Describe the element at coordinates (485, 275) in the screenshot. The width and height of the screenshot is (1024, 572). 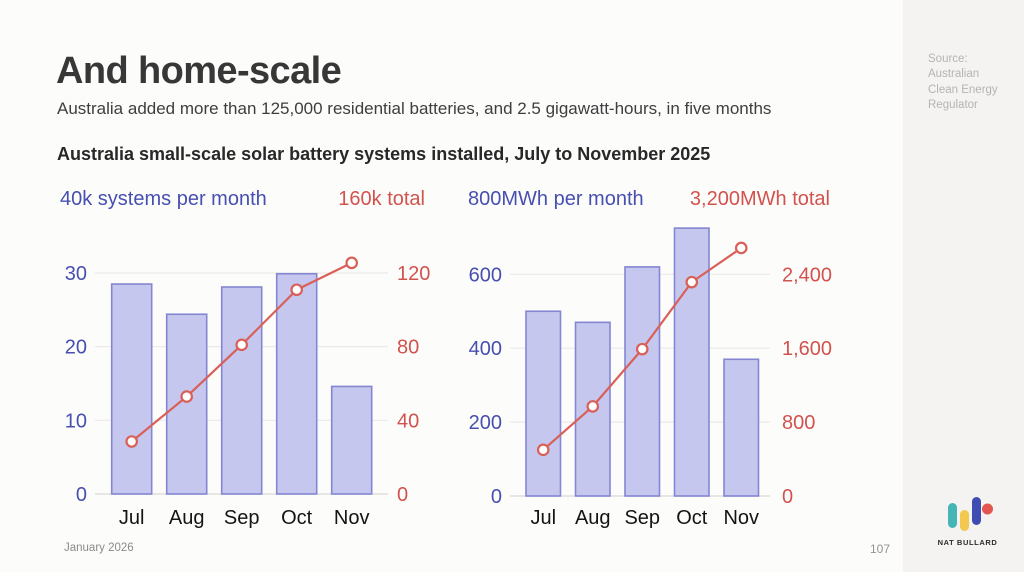
I see `left-axis-tick: 600` at that location.